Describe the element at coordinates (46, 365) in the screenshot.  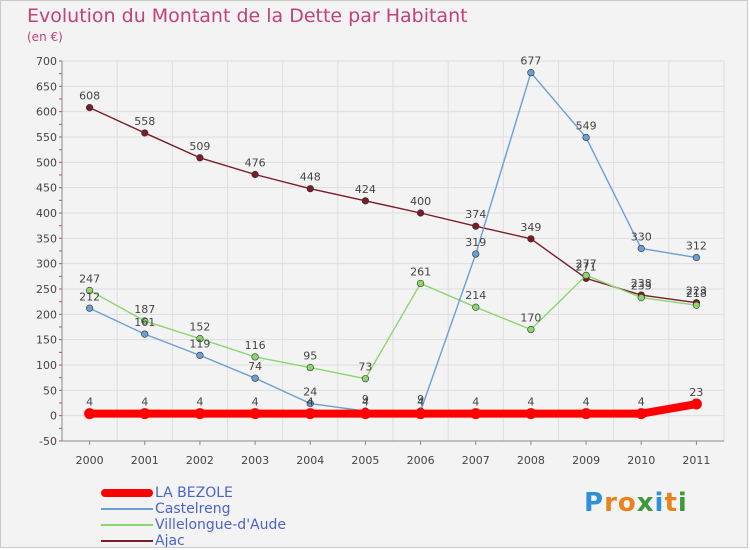
I see `y-tick-label: 100` at that location.